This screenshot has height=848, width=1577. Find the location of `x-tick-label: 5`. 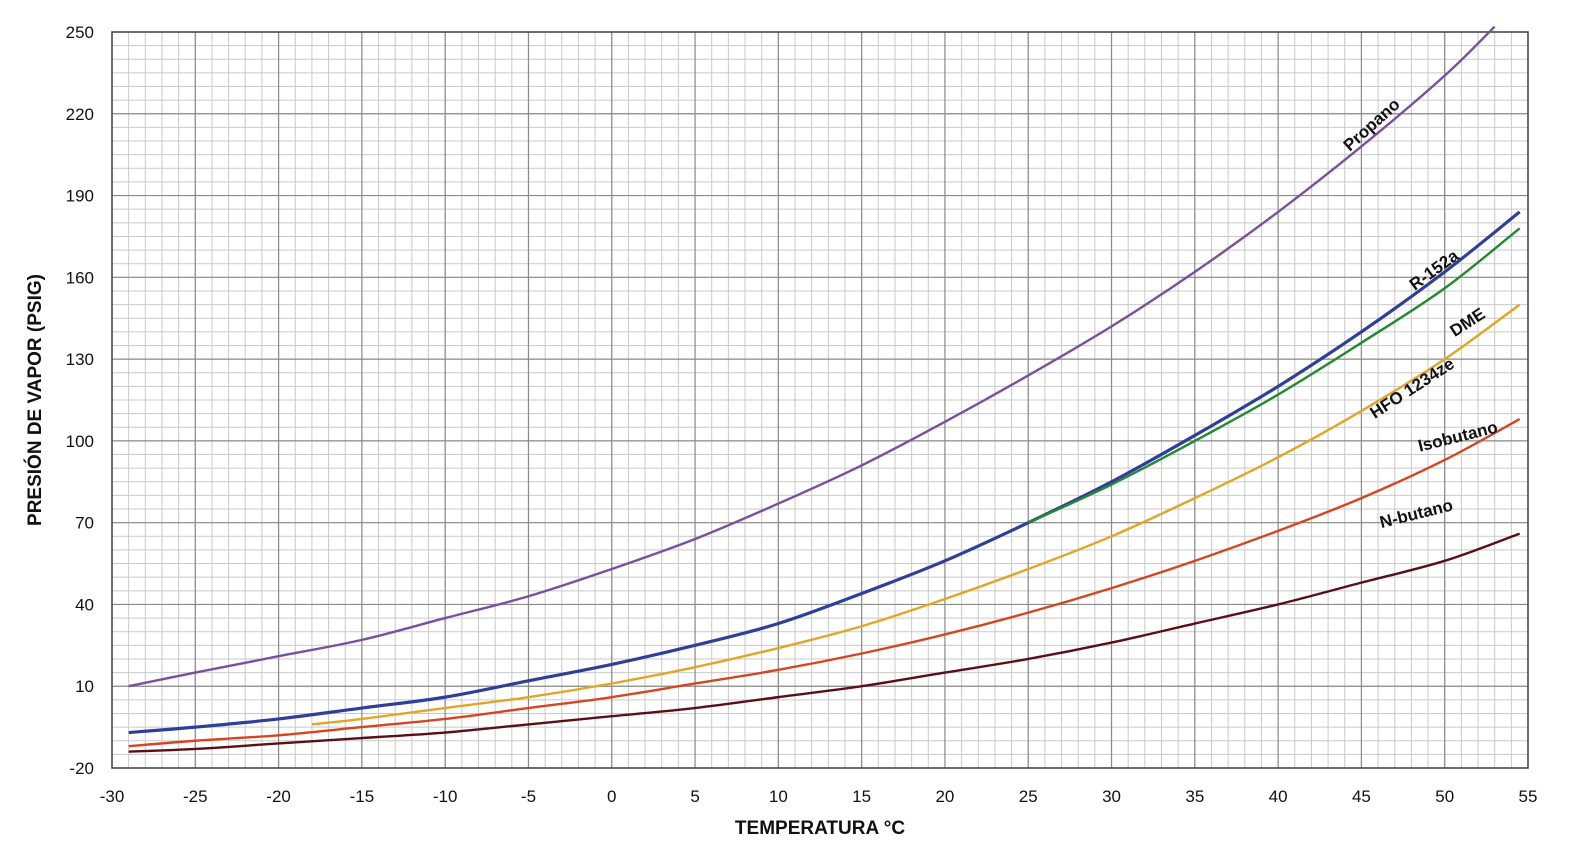

x-tick-label: 5 is located at coordinates (694, 796).